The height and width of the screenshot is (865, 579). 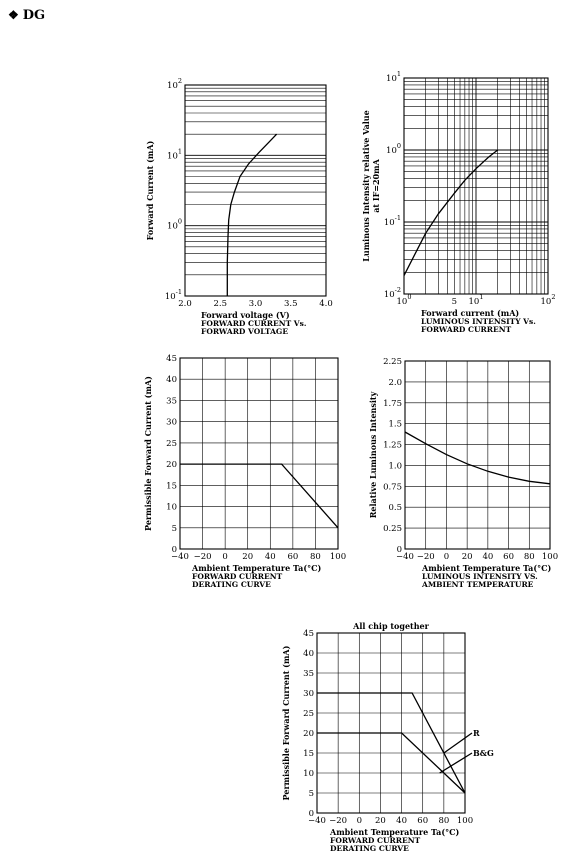 What do you see at coordinates (220, 304) in the screenshot?
I see `x-tick-label: 2.5` at bounding box center [220, 304].